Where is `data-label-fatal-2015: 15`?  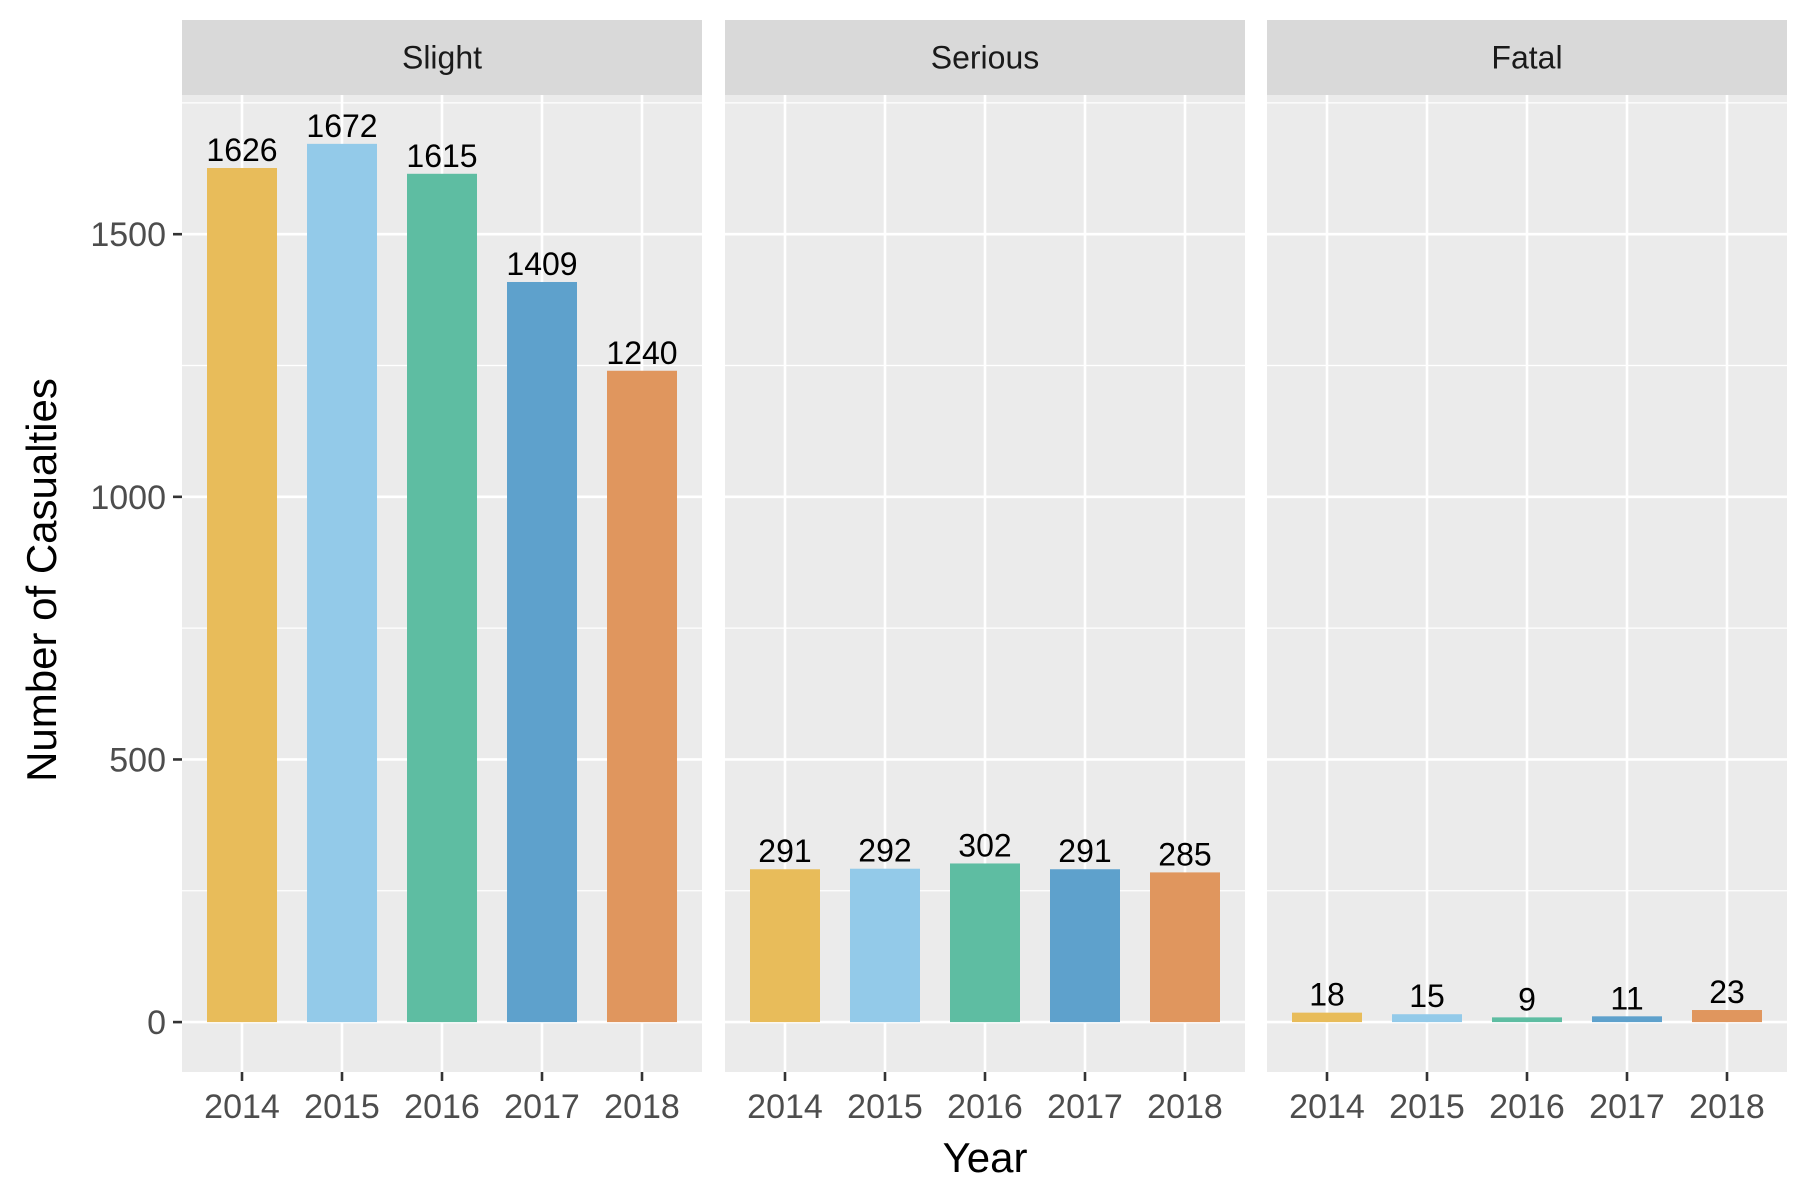
data-label-fatal-2015: 15 is located at coordinates (1427, 996).